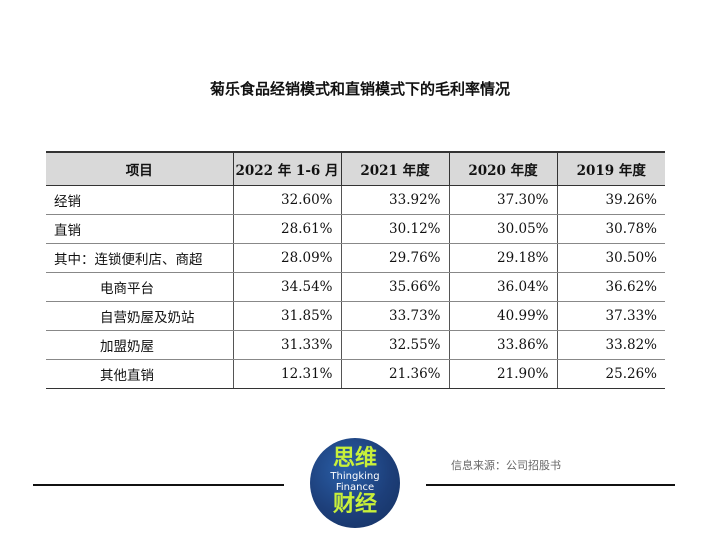 Image resolution: width=720 pixels, height=540 pixels. Describe the element at coordinates (395, 200) in the screenshot. I see `table-cell: 33.92%` at that location.